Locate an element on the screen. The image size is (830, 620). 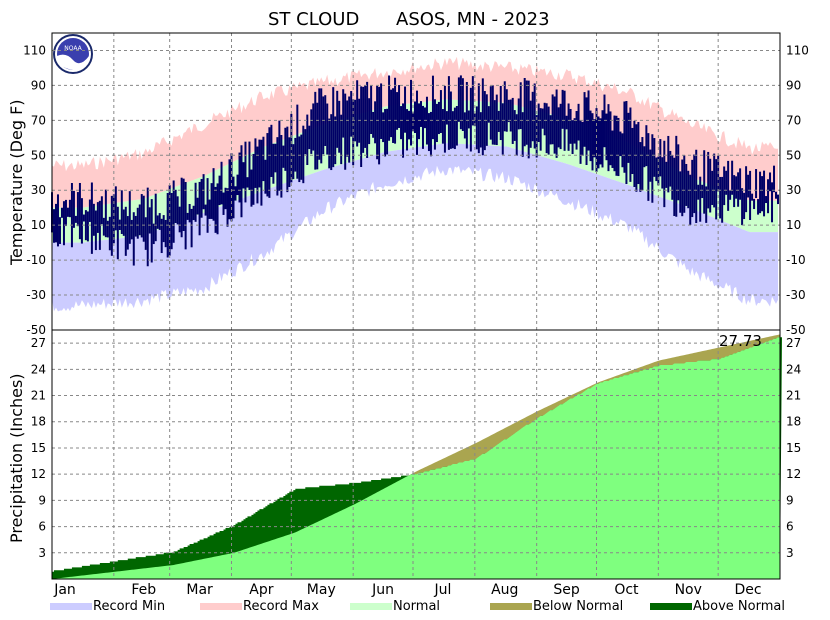
precip-tick-right: 9 is located at coordinates (790, 500).